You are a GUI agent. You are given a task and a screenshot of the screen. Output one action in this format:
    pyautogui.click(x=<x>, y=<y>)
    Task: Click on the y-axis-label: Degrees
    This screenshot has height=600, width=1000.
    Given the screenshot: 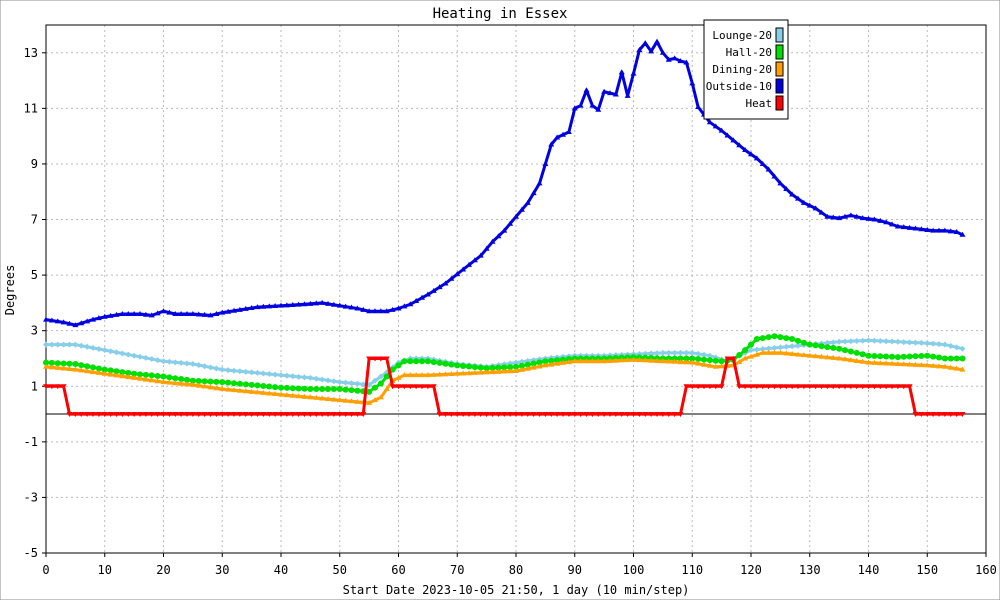 What is the action you would take?
    pyautogui.click(x=10, y=290)
    